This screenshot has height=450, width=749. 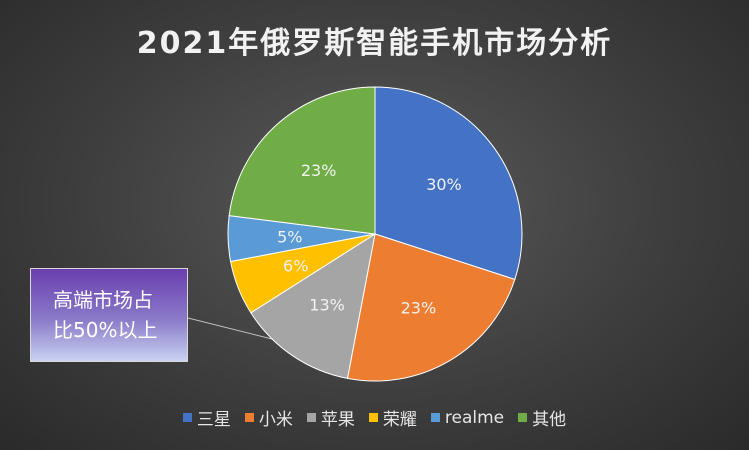 I want to click on legend-item-realme: realme, so click(x=467, y=417).